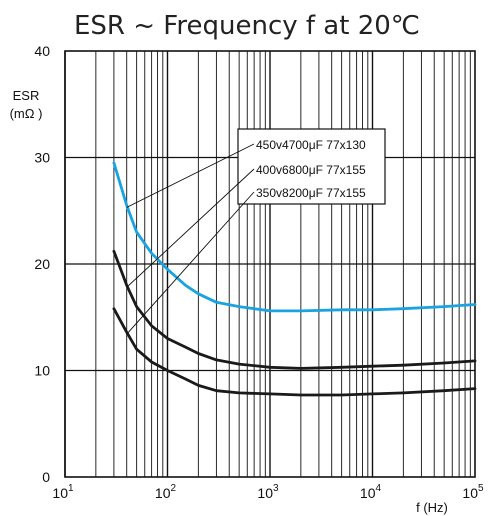 This screenshot has height=516, width=494. Describe the element at coordinates (371, 492) in the screenshot. I see `x-tick-label: 10⁴` at that location.